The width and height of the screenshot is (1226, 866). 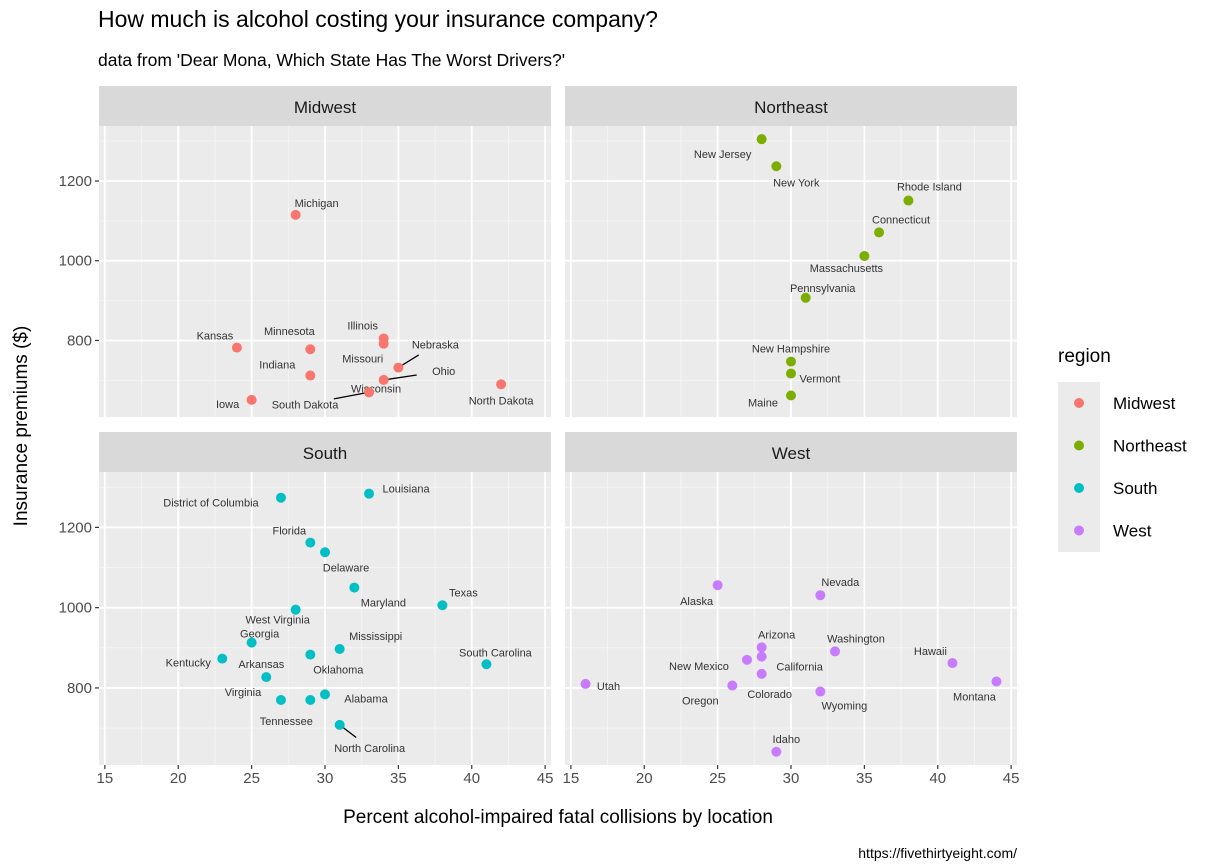 What do you see at coordinates (21, 426) in the screenshot?
I see `y-axis-title: Insurance premiums ($)` at bounding box center [21, 426].